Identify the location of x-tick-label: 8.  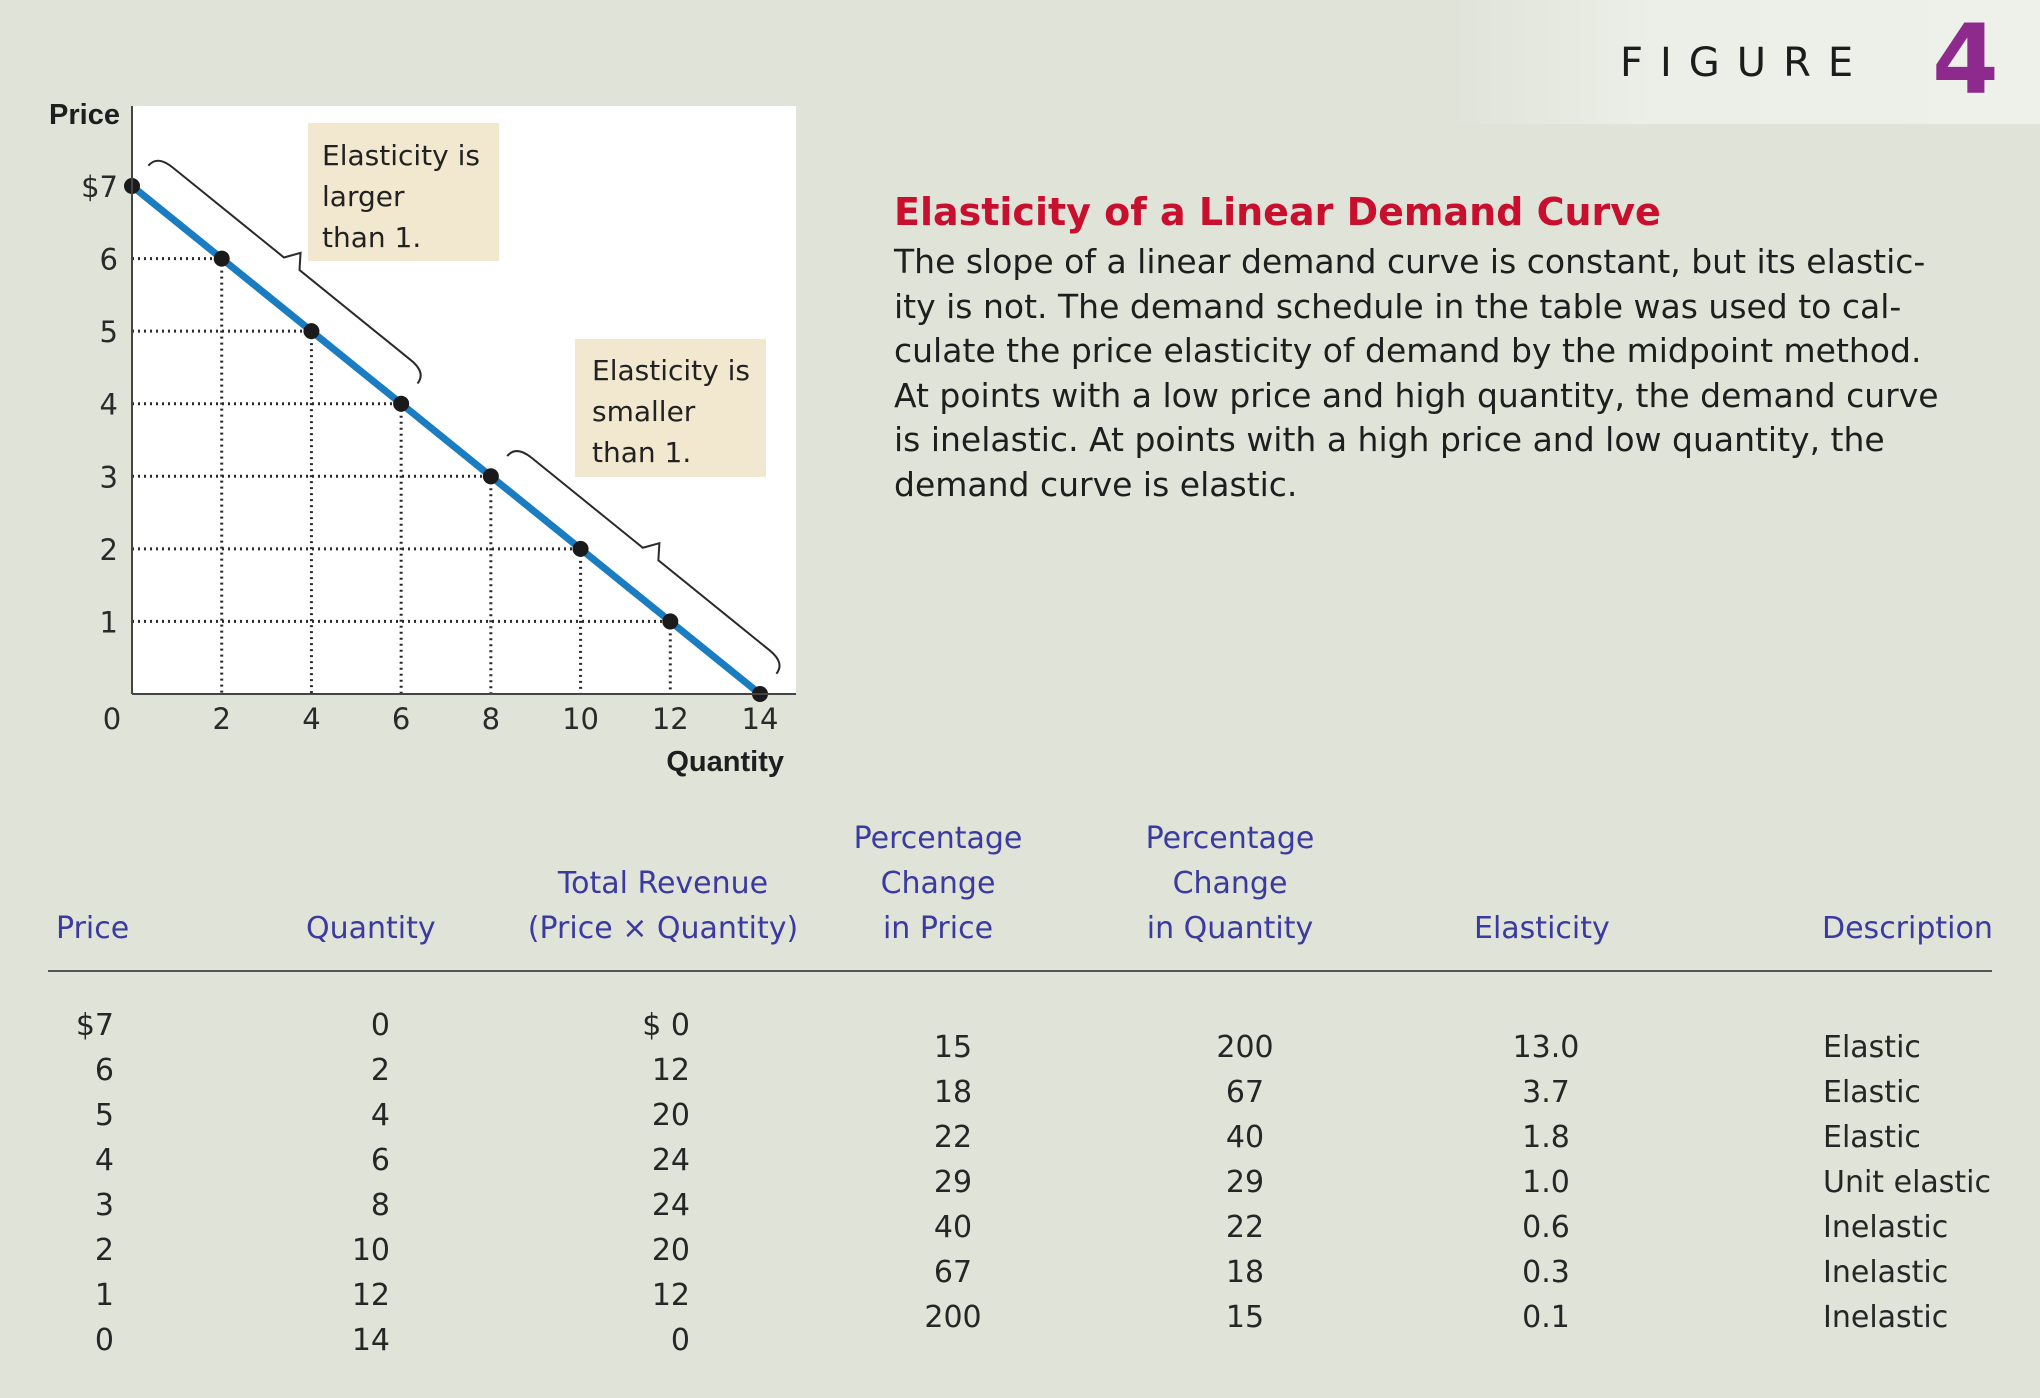
(491, 719).